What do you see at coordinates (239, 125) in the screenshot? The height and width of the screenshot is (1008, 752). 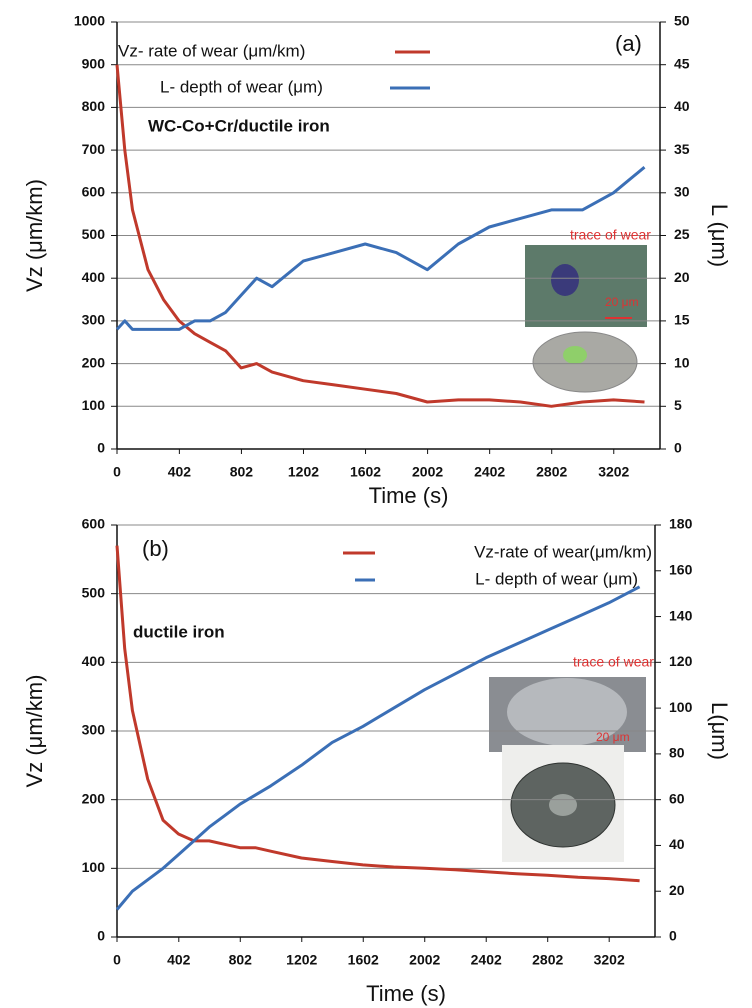 I see `annotation: WC-Co+Cr/ductile iron` at bounding box center [239, 125].